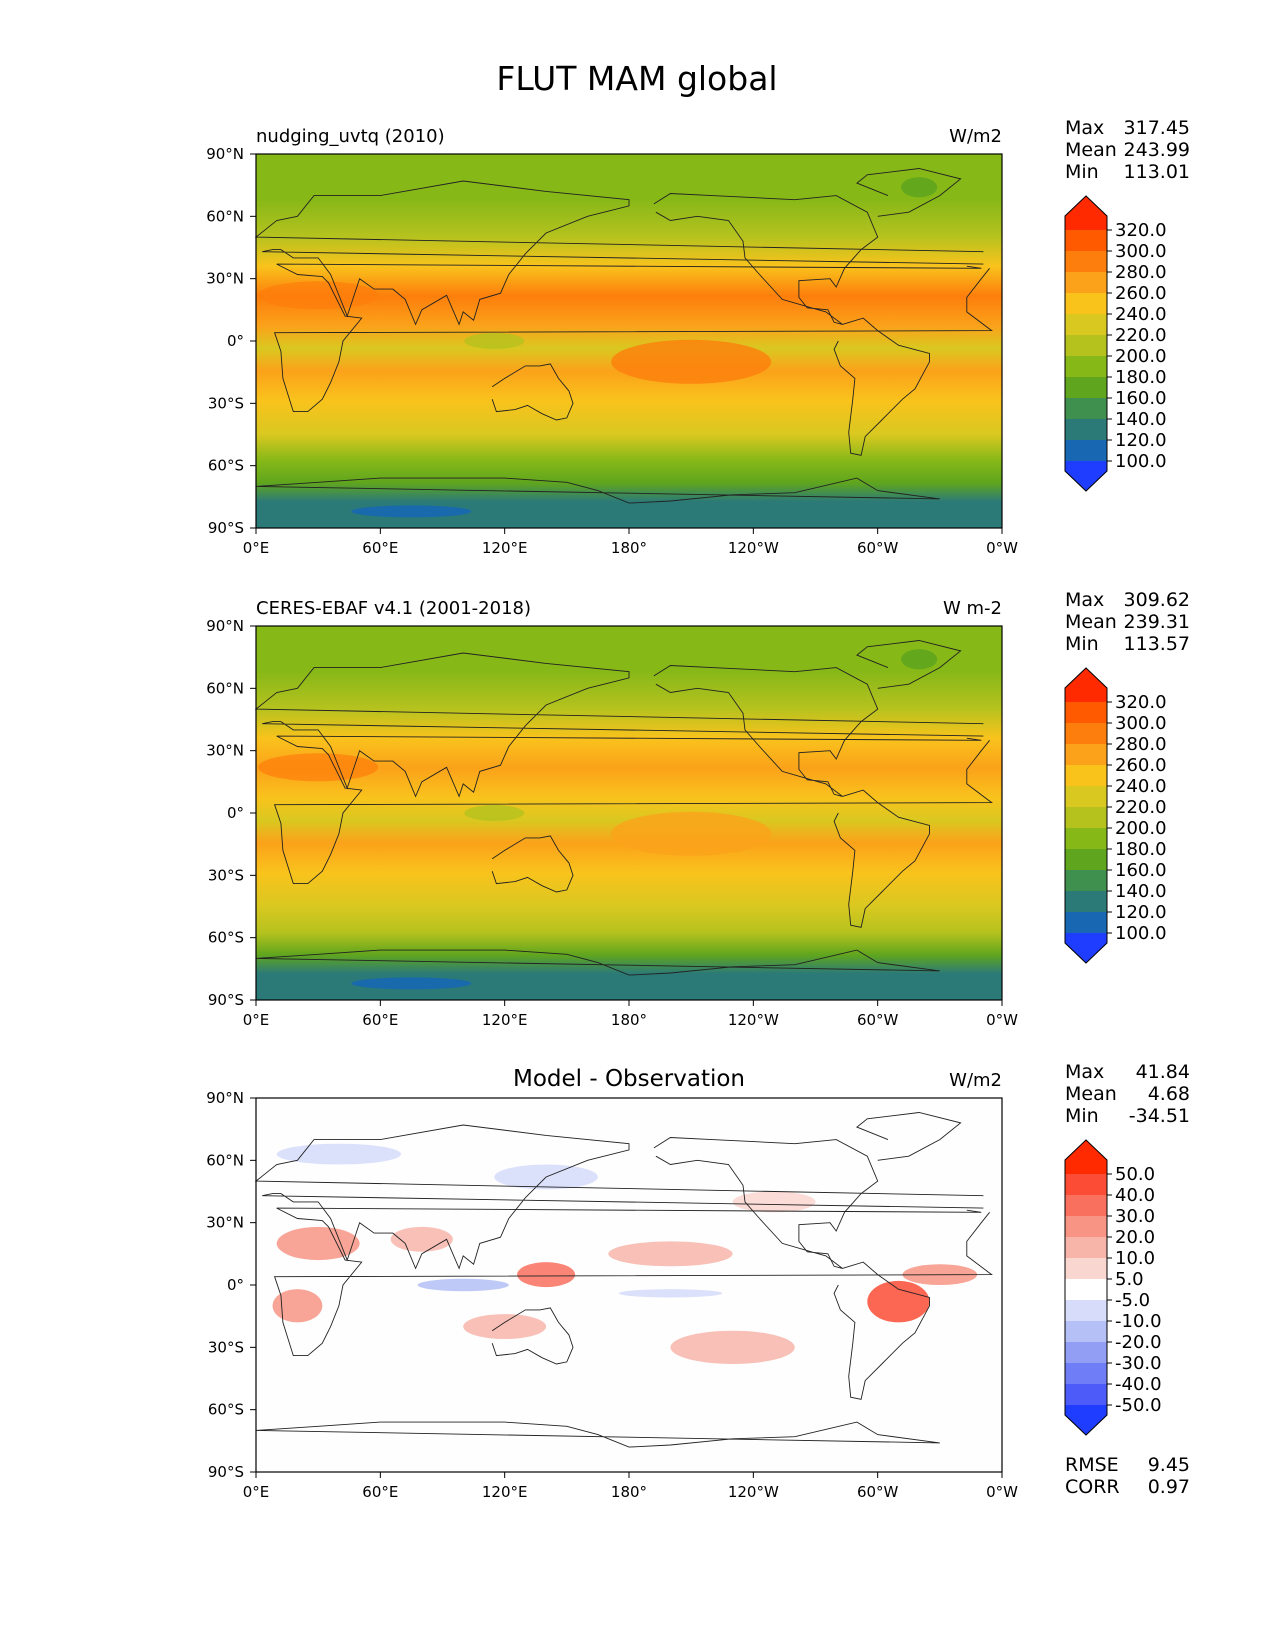 The image size is (1275, 1650). What do you see at coordinates (1157, 172) in the screenshot?
I see `stat-value: 113.01` at bounding box center [1157, 172].